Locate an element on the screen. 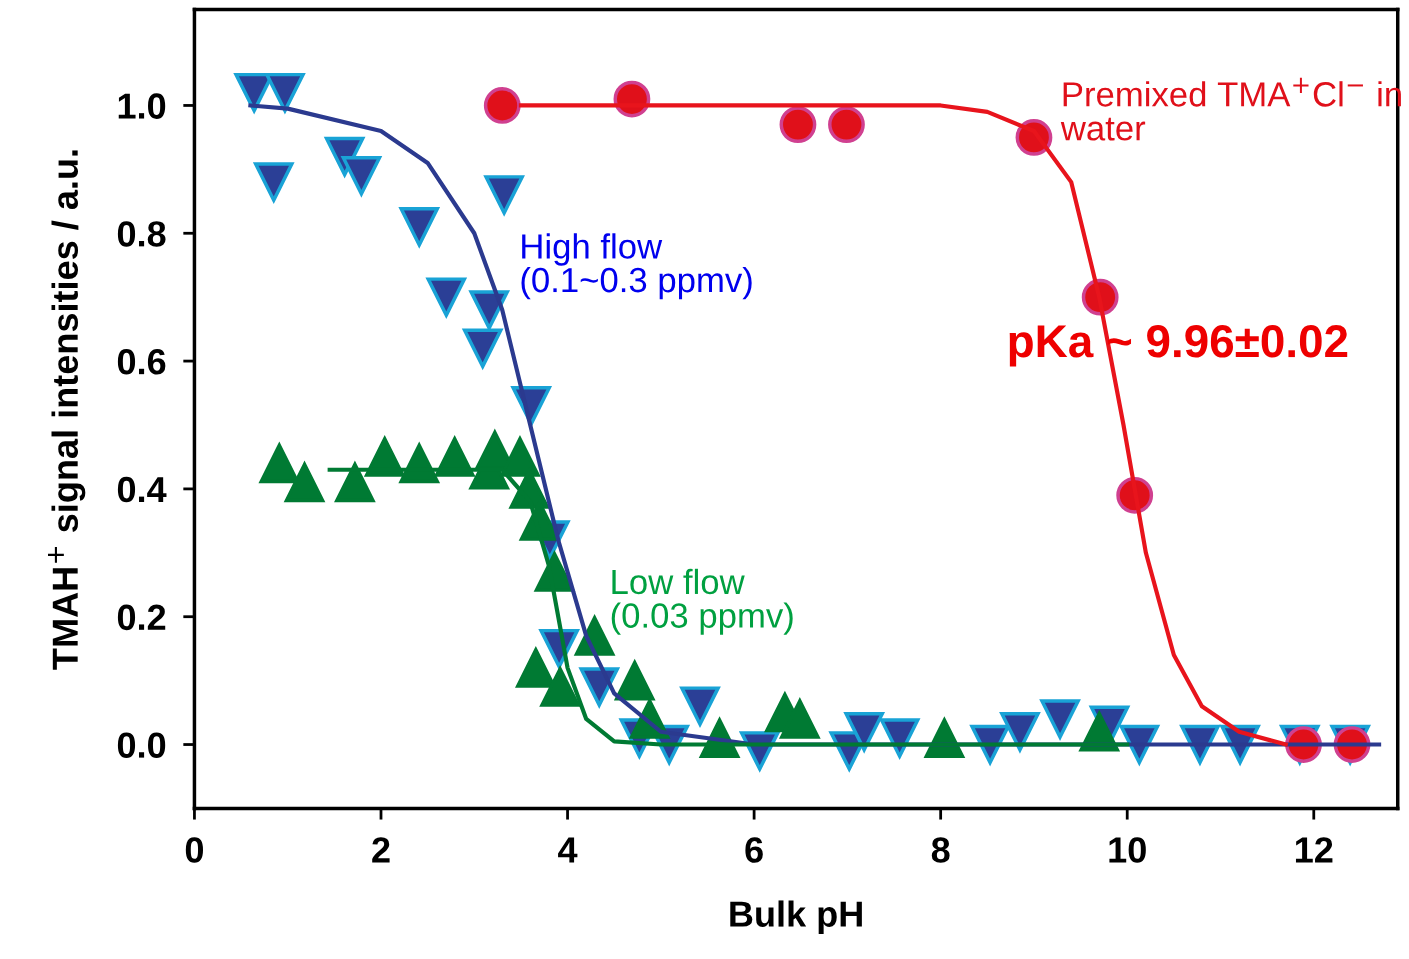 The width and height of the screenshot is (1409, 959). y-tick-label: 0.2 is located at coordinates (141, 617).